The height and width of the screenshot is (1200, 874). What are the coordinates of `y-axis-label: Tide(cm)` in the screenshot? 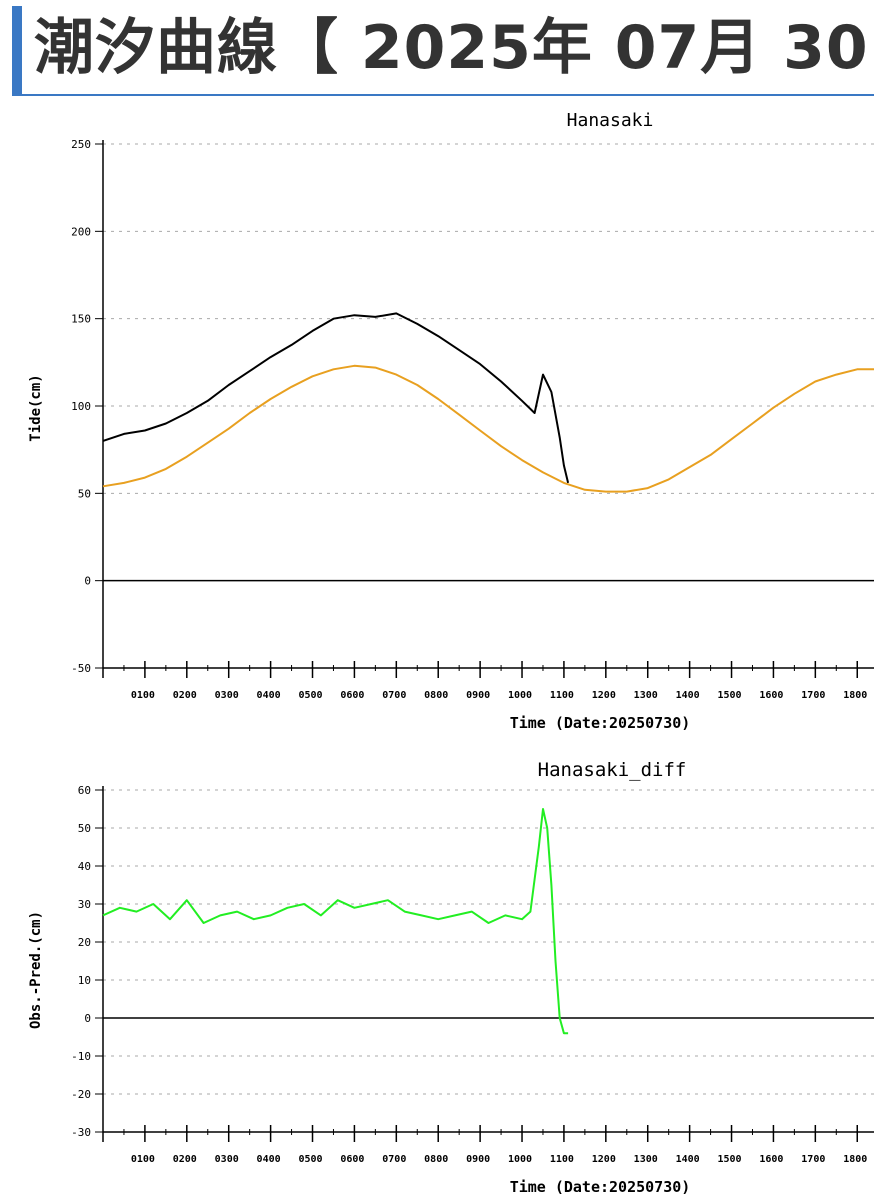 It's located at (36, 407).